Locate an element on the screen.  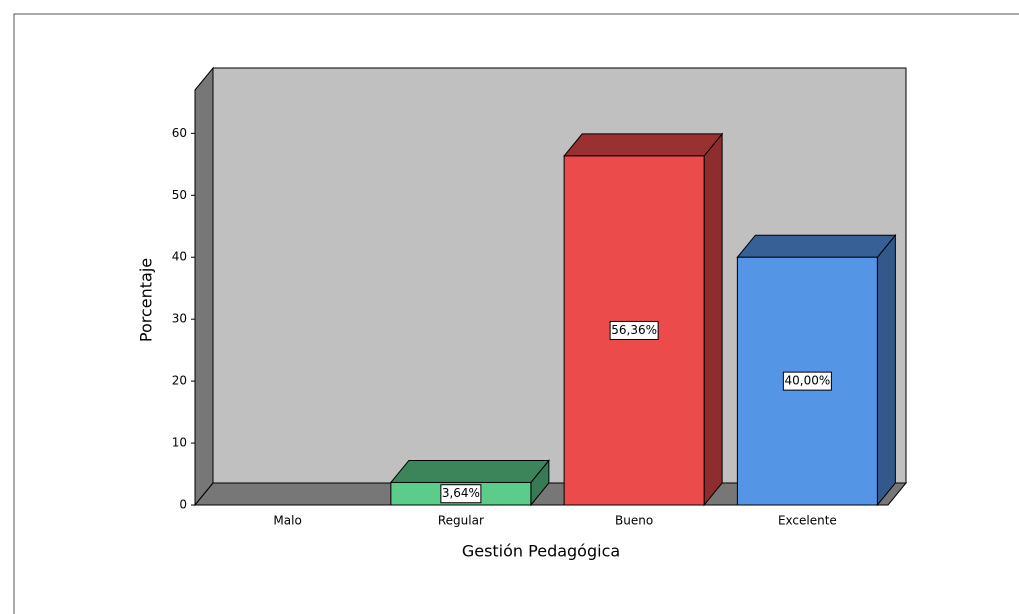
y-tick-label: 50 is located at coordinates (179, 195).